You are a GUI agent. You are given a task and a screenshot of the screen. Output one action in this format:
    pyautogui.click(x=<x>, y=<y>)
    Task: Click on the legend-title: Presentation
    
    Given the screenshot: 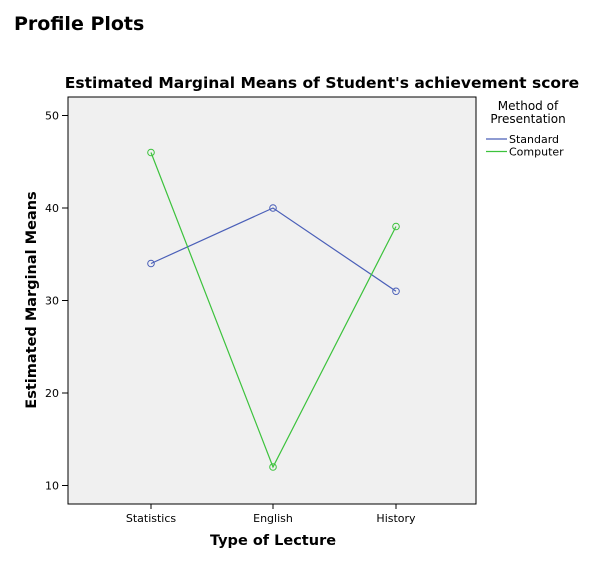 What is the action you would take?
    pyautogui.click(x=527, y=119)
    